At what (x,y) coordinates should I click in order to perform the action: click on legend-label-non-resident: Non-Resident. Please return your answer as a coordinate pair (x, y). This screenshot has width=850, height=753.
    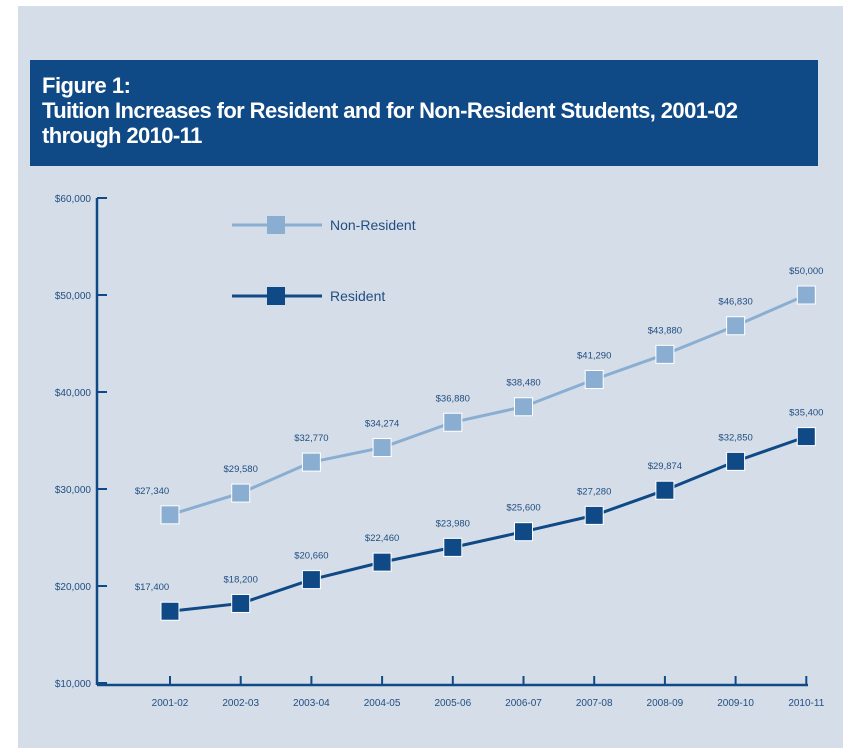
    Looking at the image, I should click on (373, 225).